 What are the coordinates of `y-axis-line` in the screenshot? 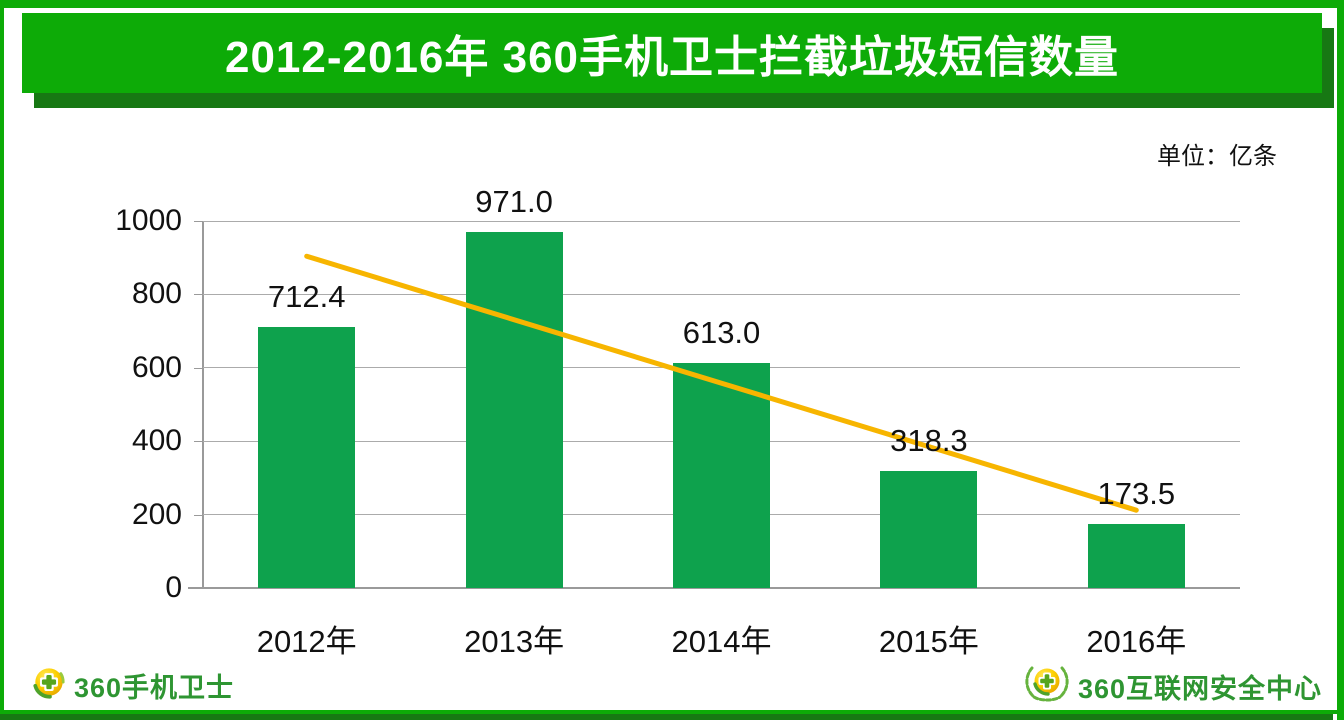 It's located at (203, 404).